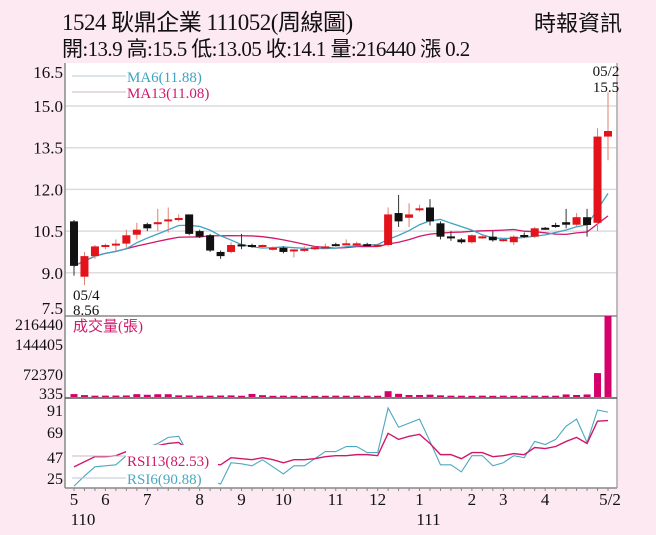  Describe the element at coordinates (55, 433) in the screenshot. I see `rsi-tick-label: 69` at that location.